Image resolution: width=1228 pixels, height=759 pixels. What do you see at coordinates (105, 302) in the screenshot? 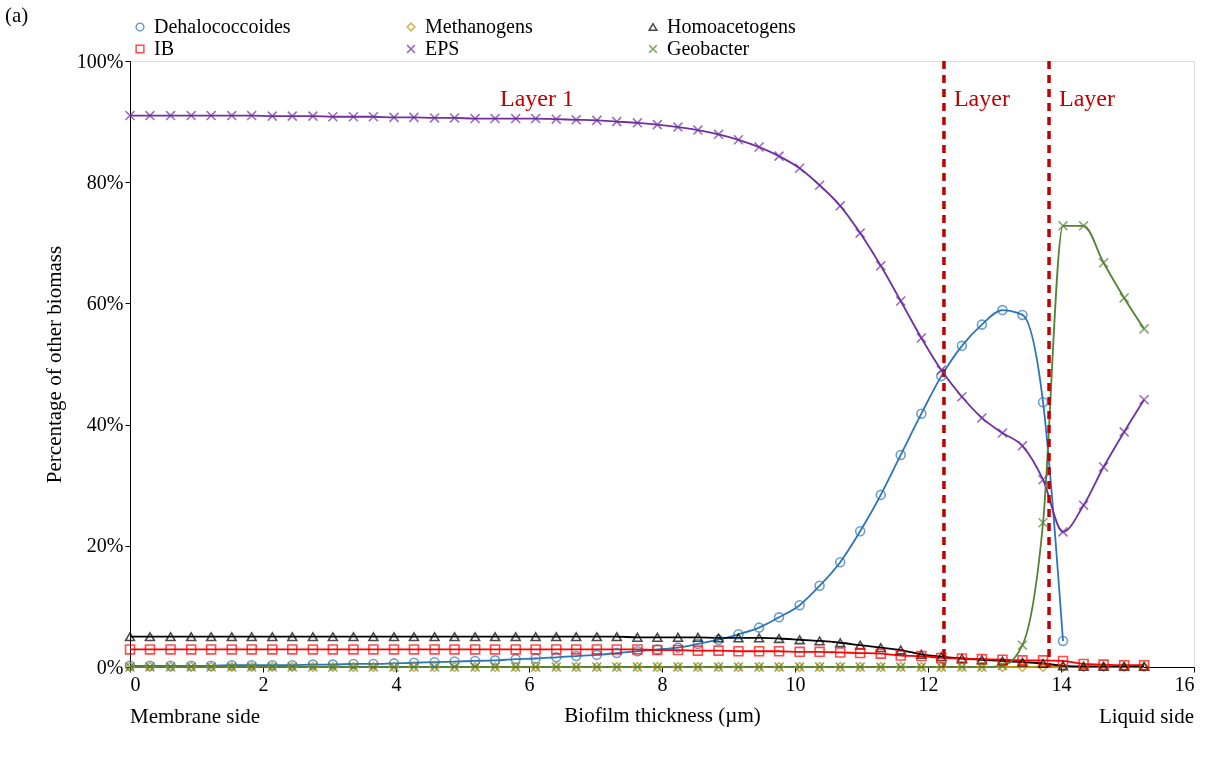
I see `y-tick-label: 60%` at bounding box center [105, 302].